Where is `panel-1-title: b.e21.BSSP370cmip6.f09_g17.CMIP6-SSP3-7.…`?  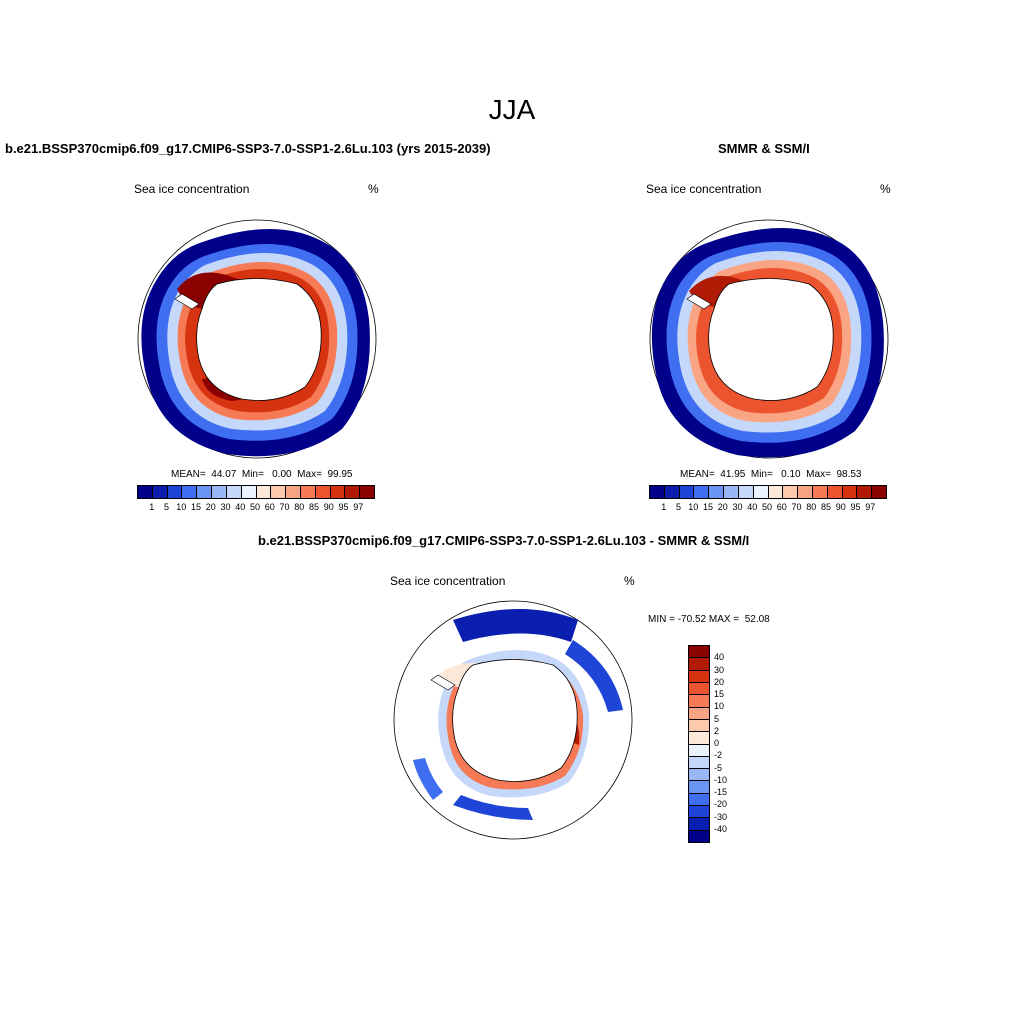
panel-1-title: b.e21.BSSP370cmip6.f09_g17.CMIP6-SSP3-7.… is located at coordinates (248, 148).